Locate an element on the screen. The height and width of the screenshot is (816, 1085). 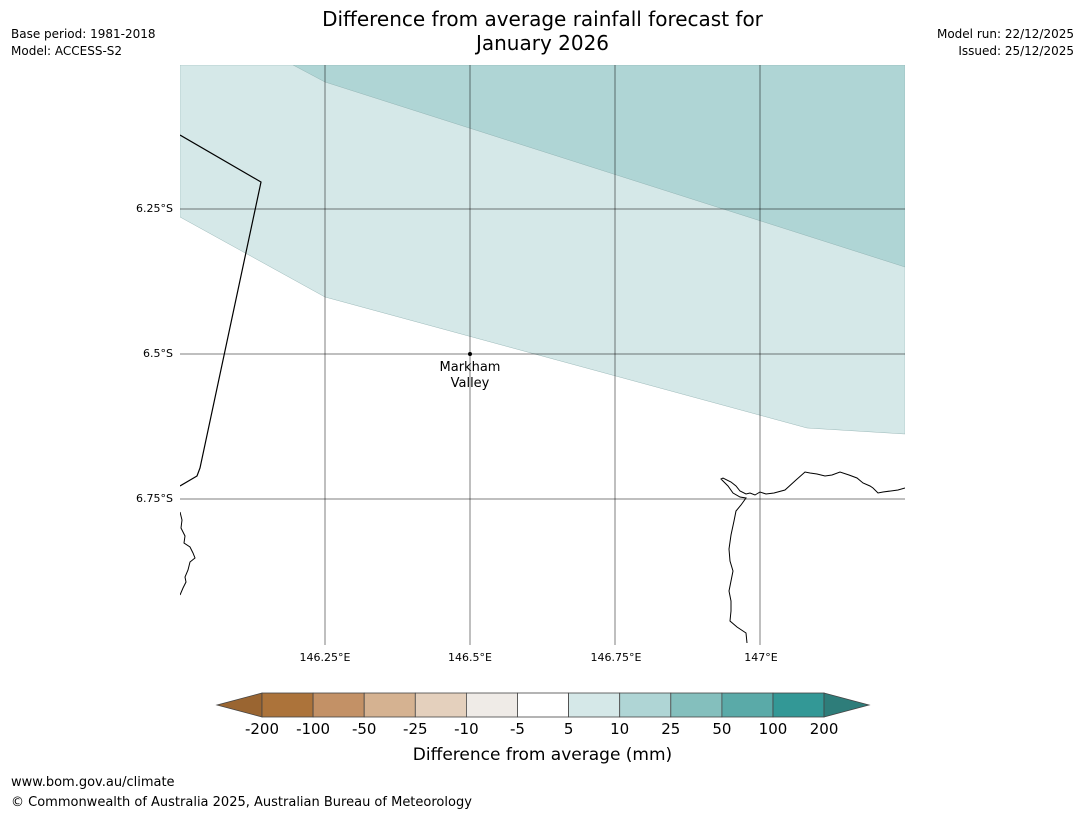
colorbar-tick-label: -50 is located at coordinates (364, 729).